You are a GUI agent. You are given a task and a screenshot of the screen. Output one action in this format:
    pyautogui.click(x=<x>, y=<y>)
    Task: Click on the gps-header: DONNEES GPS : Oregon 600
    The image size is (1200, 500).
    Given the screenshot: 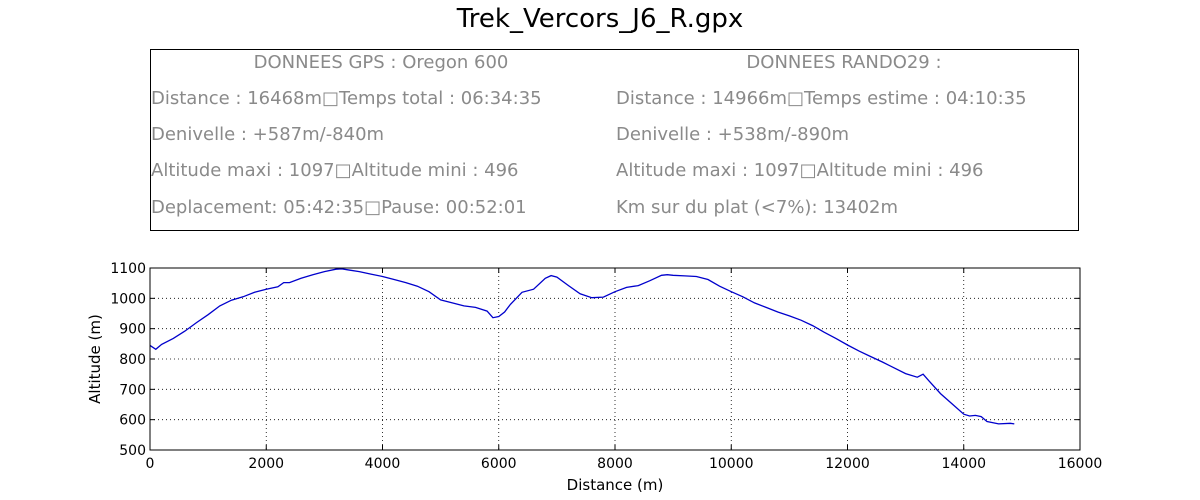 What is the action you would take?
    pyautogui.click(x=381, y=62)
    